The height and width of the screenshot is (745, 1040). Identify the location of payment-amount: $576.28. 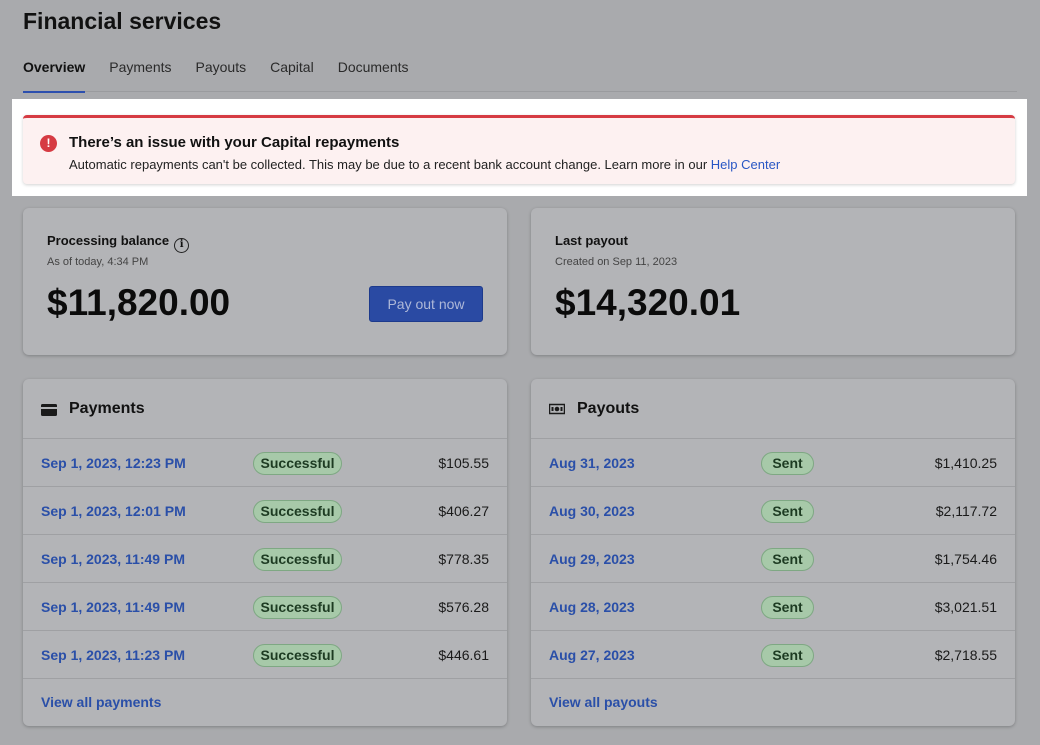
(463, 607).